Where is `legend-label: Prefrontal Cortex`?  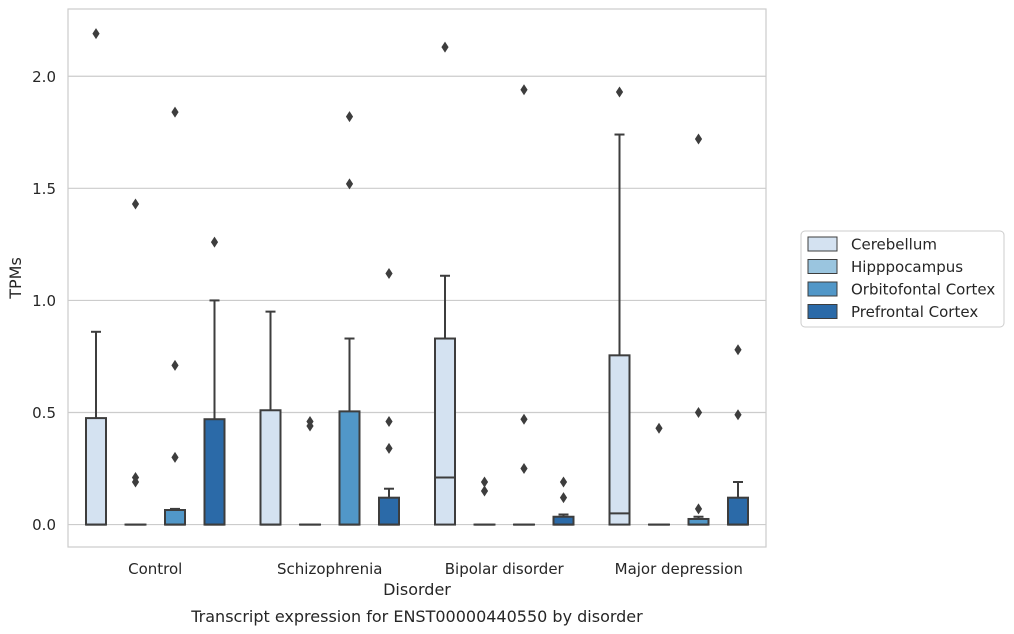 legend-label: Prefrontal Cortex is located at coordinates (914, 312).